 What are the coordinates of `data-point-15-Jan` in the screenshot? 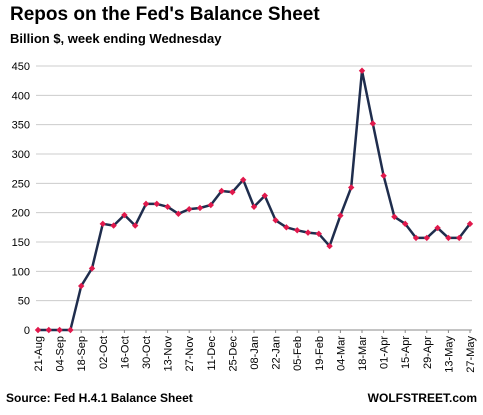 It's located at (264, 195).